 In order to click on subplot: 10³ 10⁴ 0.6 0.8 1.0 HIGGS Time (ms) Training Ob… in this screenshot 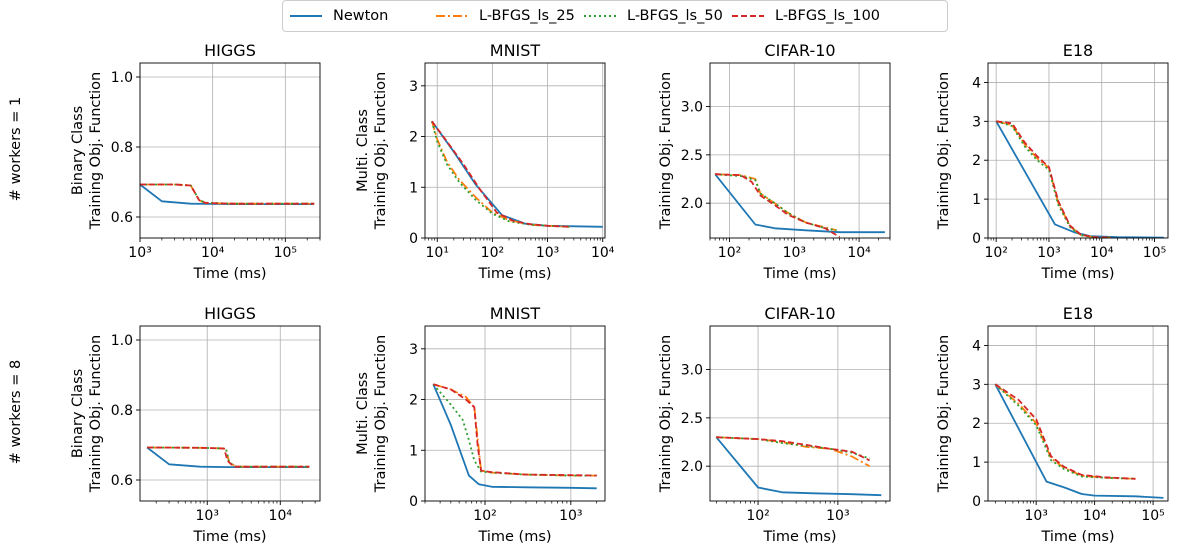, I will do `click(195, 424)`.